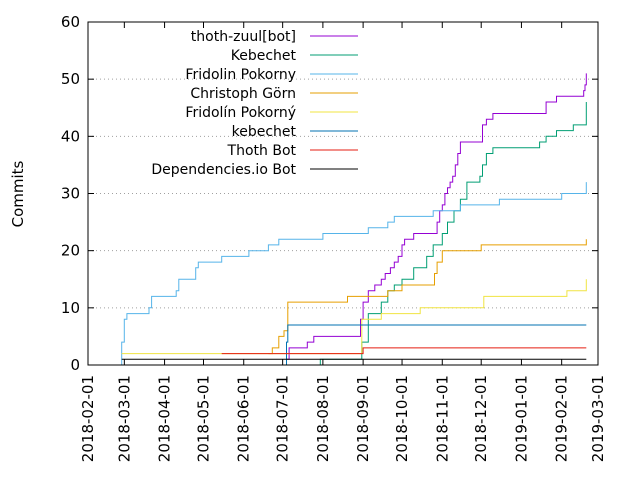 This screenshot has height=480, width=640. What do you see at coordinates (75, 365) in the screenshot?
I see `y-tick-label: 0` at bounding box center [75, 365].